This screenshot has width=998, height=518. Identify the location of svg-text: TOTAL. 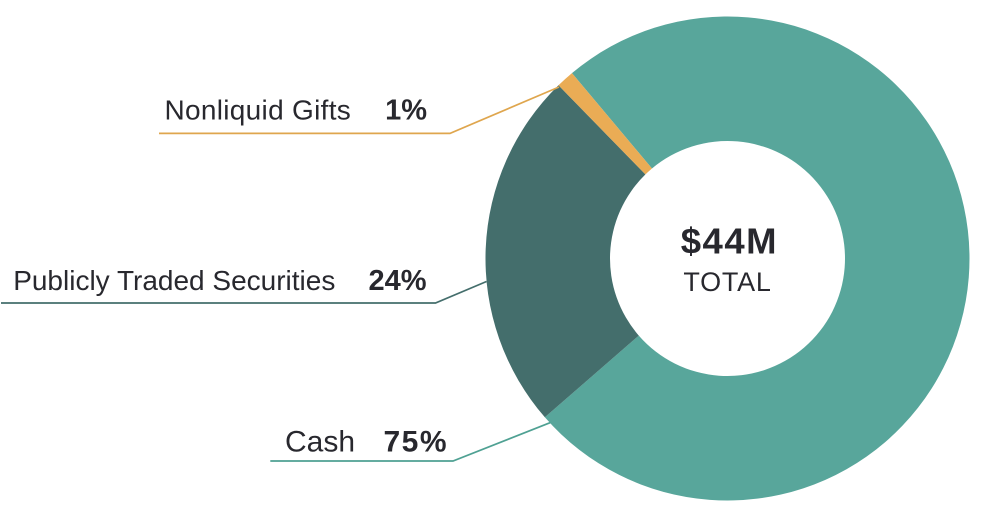
(727, 282).